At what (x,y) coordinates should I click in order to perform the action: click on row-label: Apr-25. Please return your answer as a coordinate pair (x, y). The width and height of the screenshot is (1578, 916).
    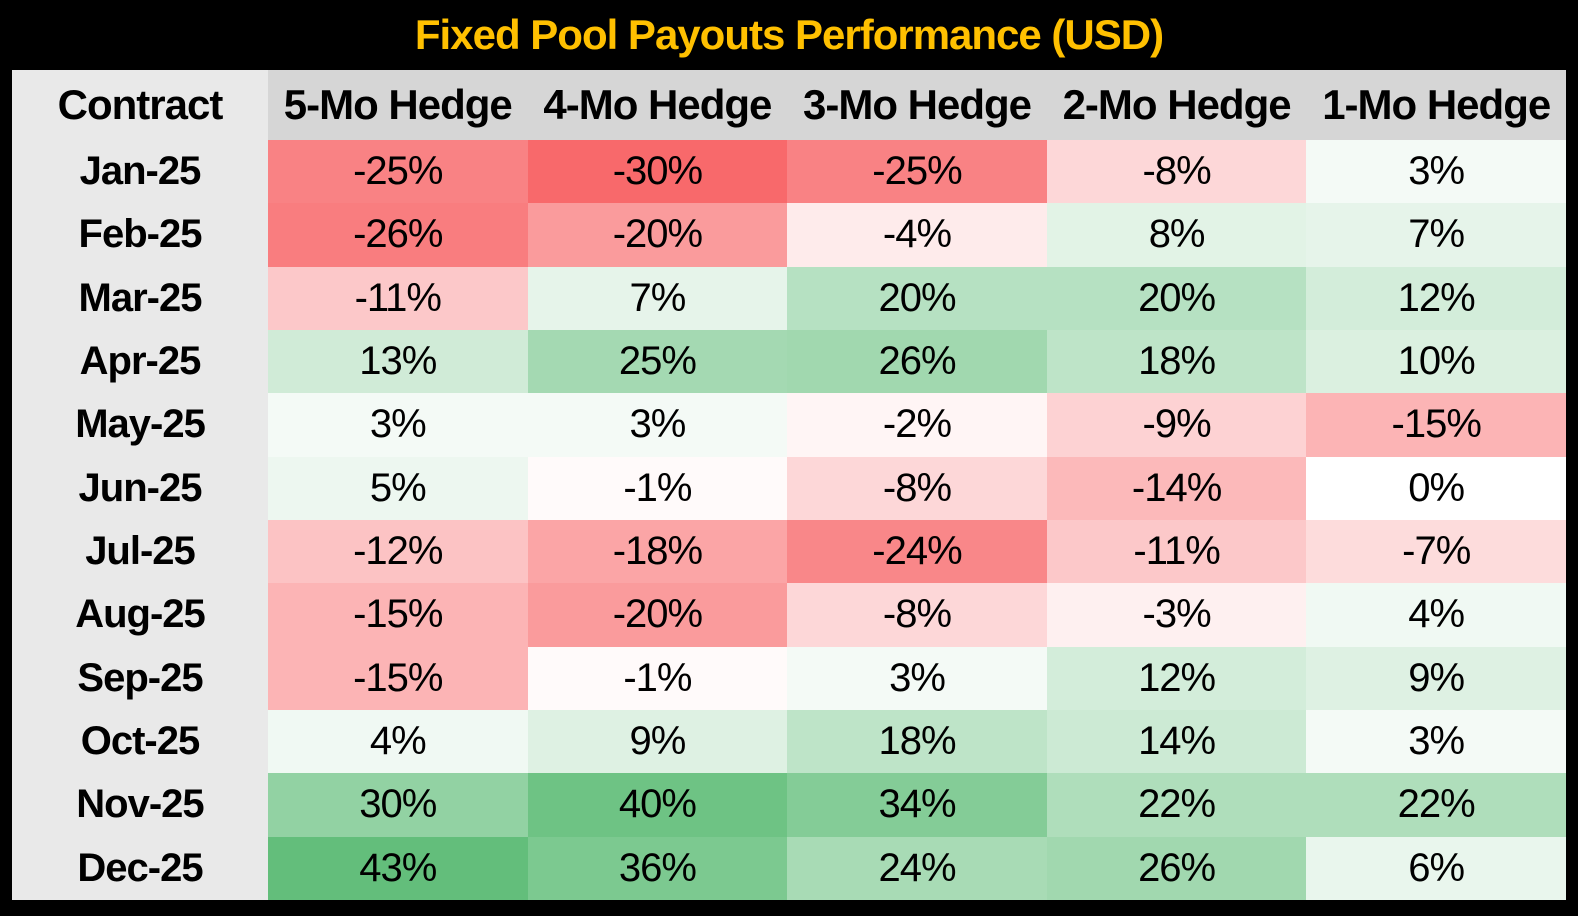
    Looking at the image, I should click on (140, 361).